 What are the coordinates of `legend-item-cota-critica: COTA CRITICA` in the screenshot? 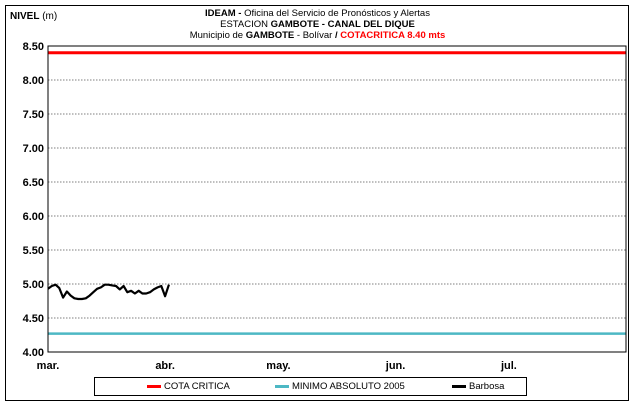 It's located at (188, 386).